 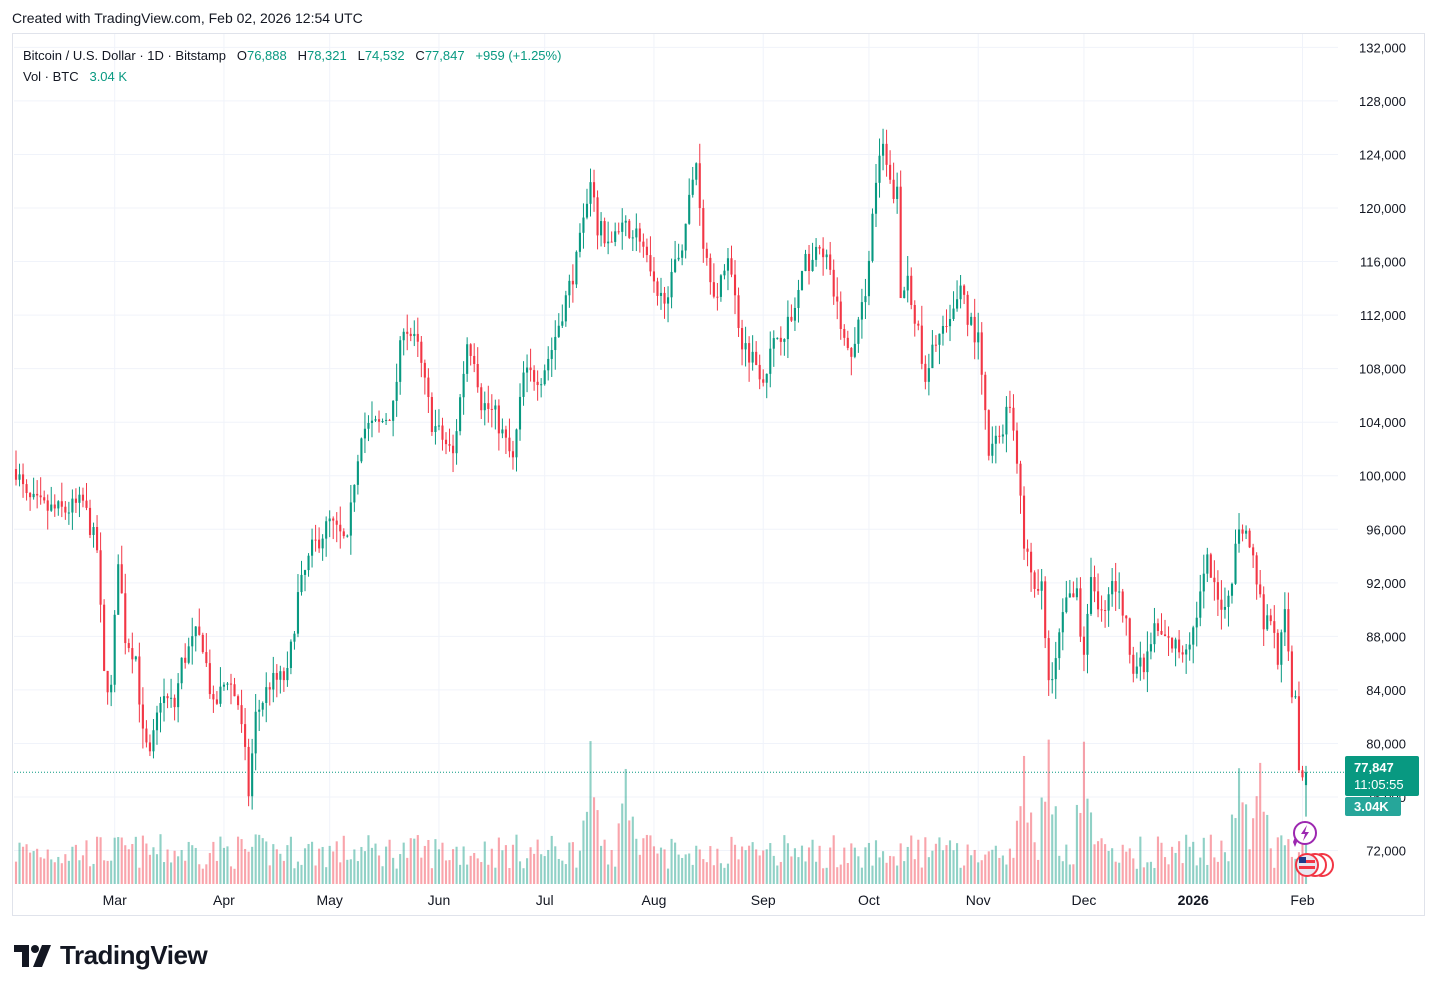 What do you see at coordinates (111, 955) in the screenshot?
I see `tradingview-brand: TradingView` at bounding box center [111, 955].